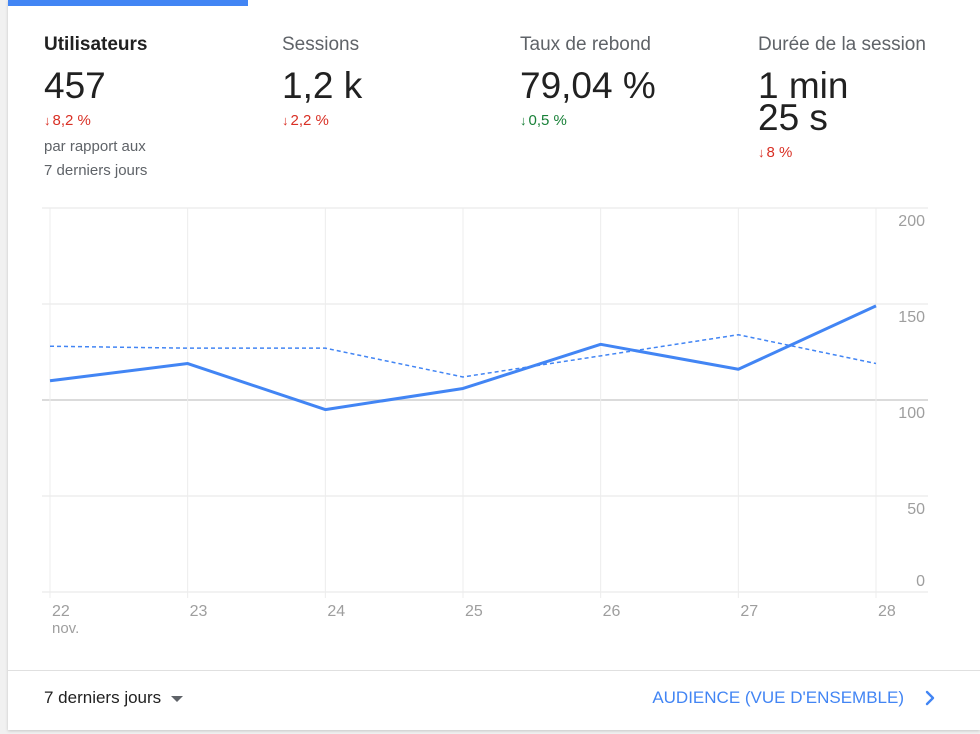  I want to click on metric-value-main: 457, so click(75, 85).